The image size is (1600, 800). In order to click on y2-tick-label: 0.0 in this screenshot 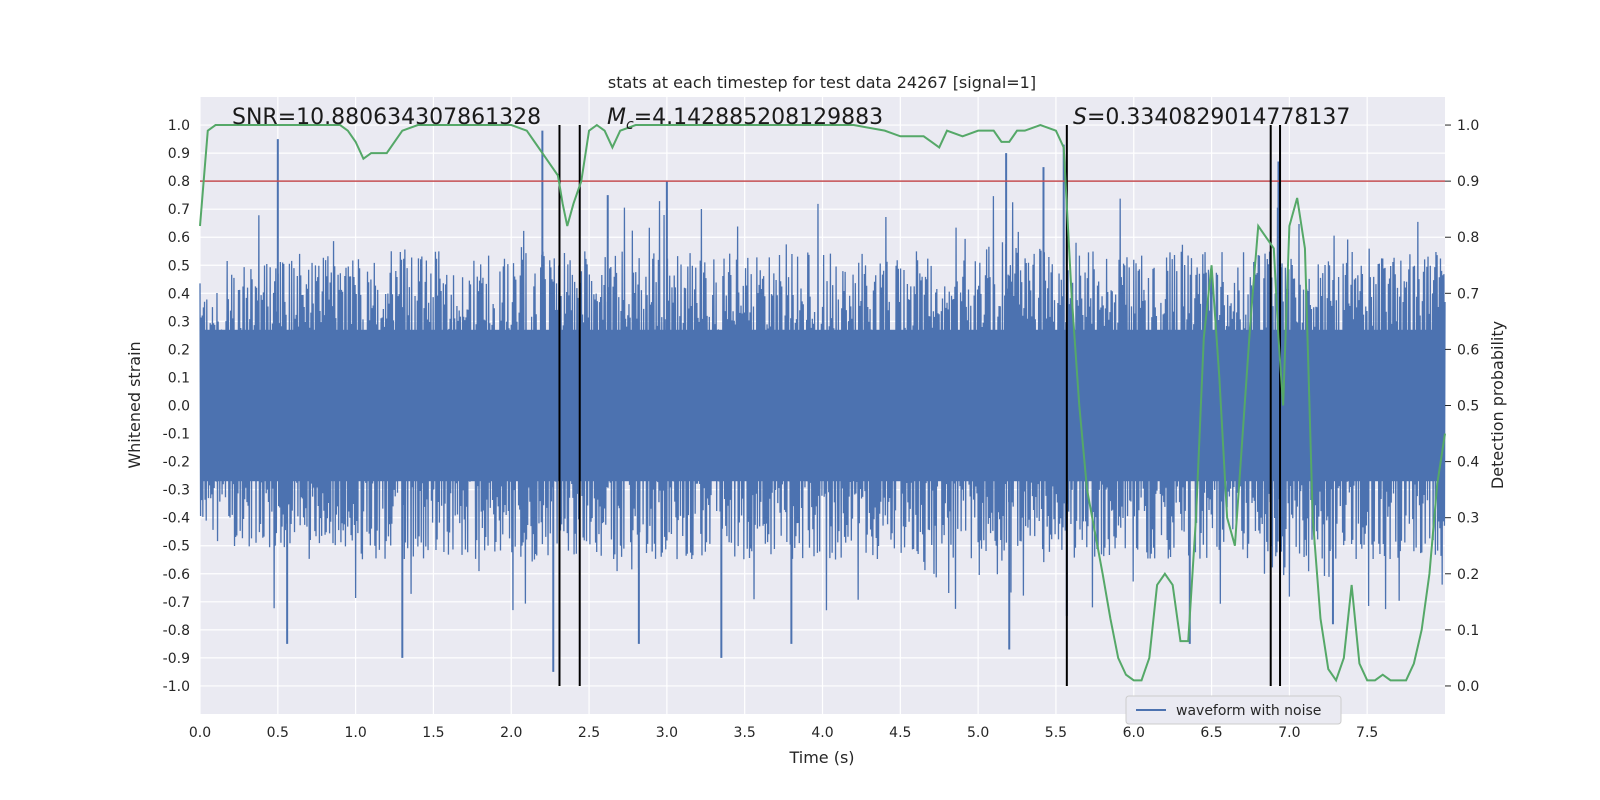, I will do `click(1468, 687)`.